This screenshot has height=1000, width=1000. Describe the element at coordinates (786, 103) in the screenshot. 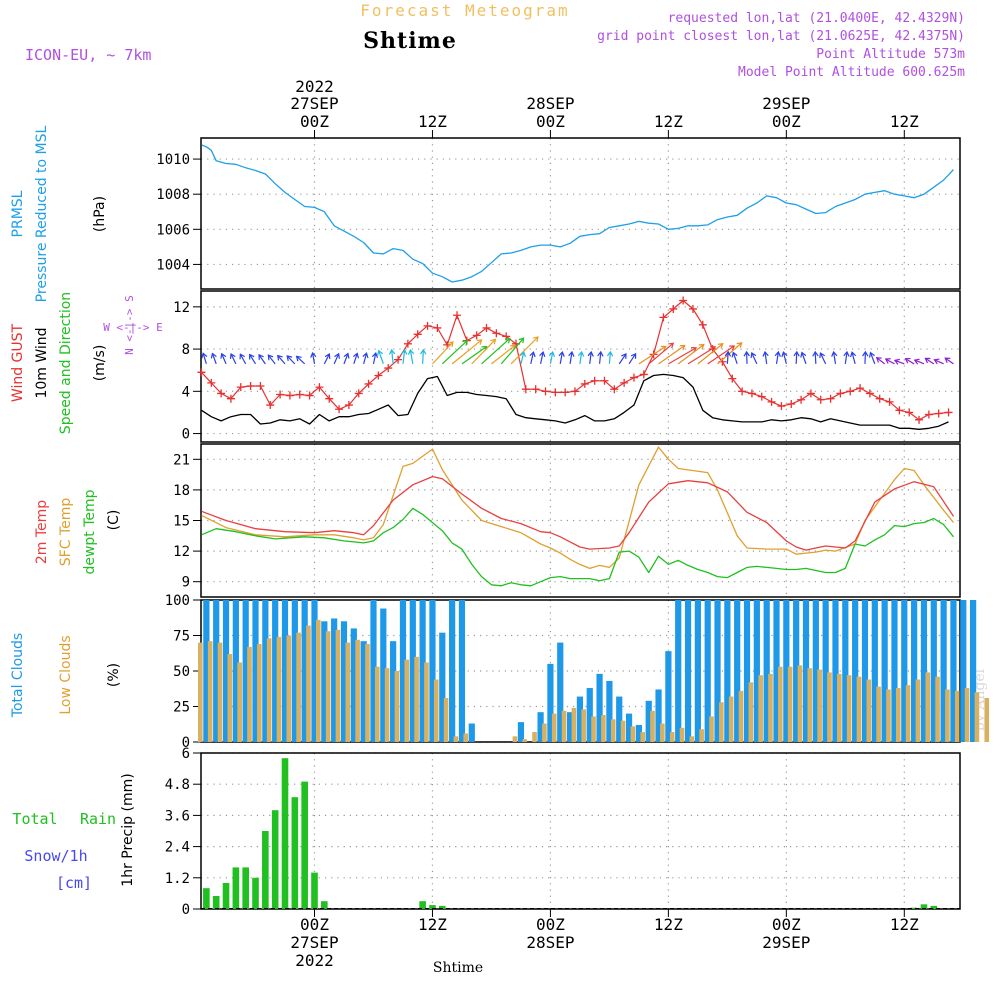

I see `top-date-label: 29SEP` at that location.